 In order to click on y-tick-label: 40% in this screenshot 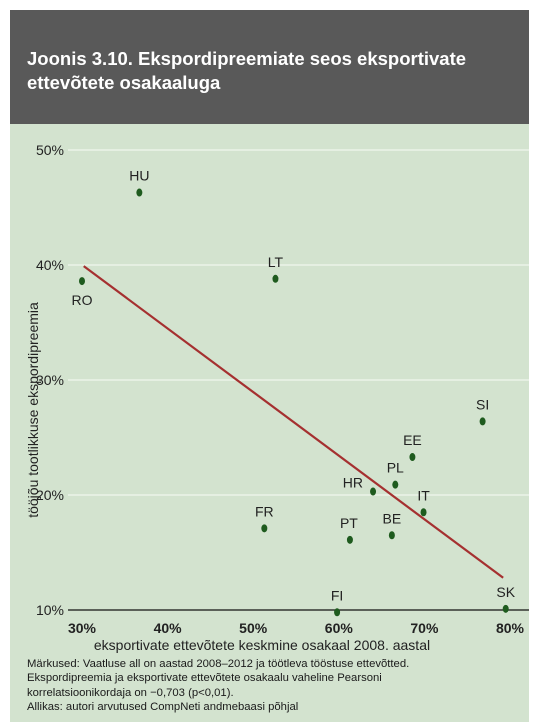, I will do `click(50, 265)`.